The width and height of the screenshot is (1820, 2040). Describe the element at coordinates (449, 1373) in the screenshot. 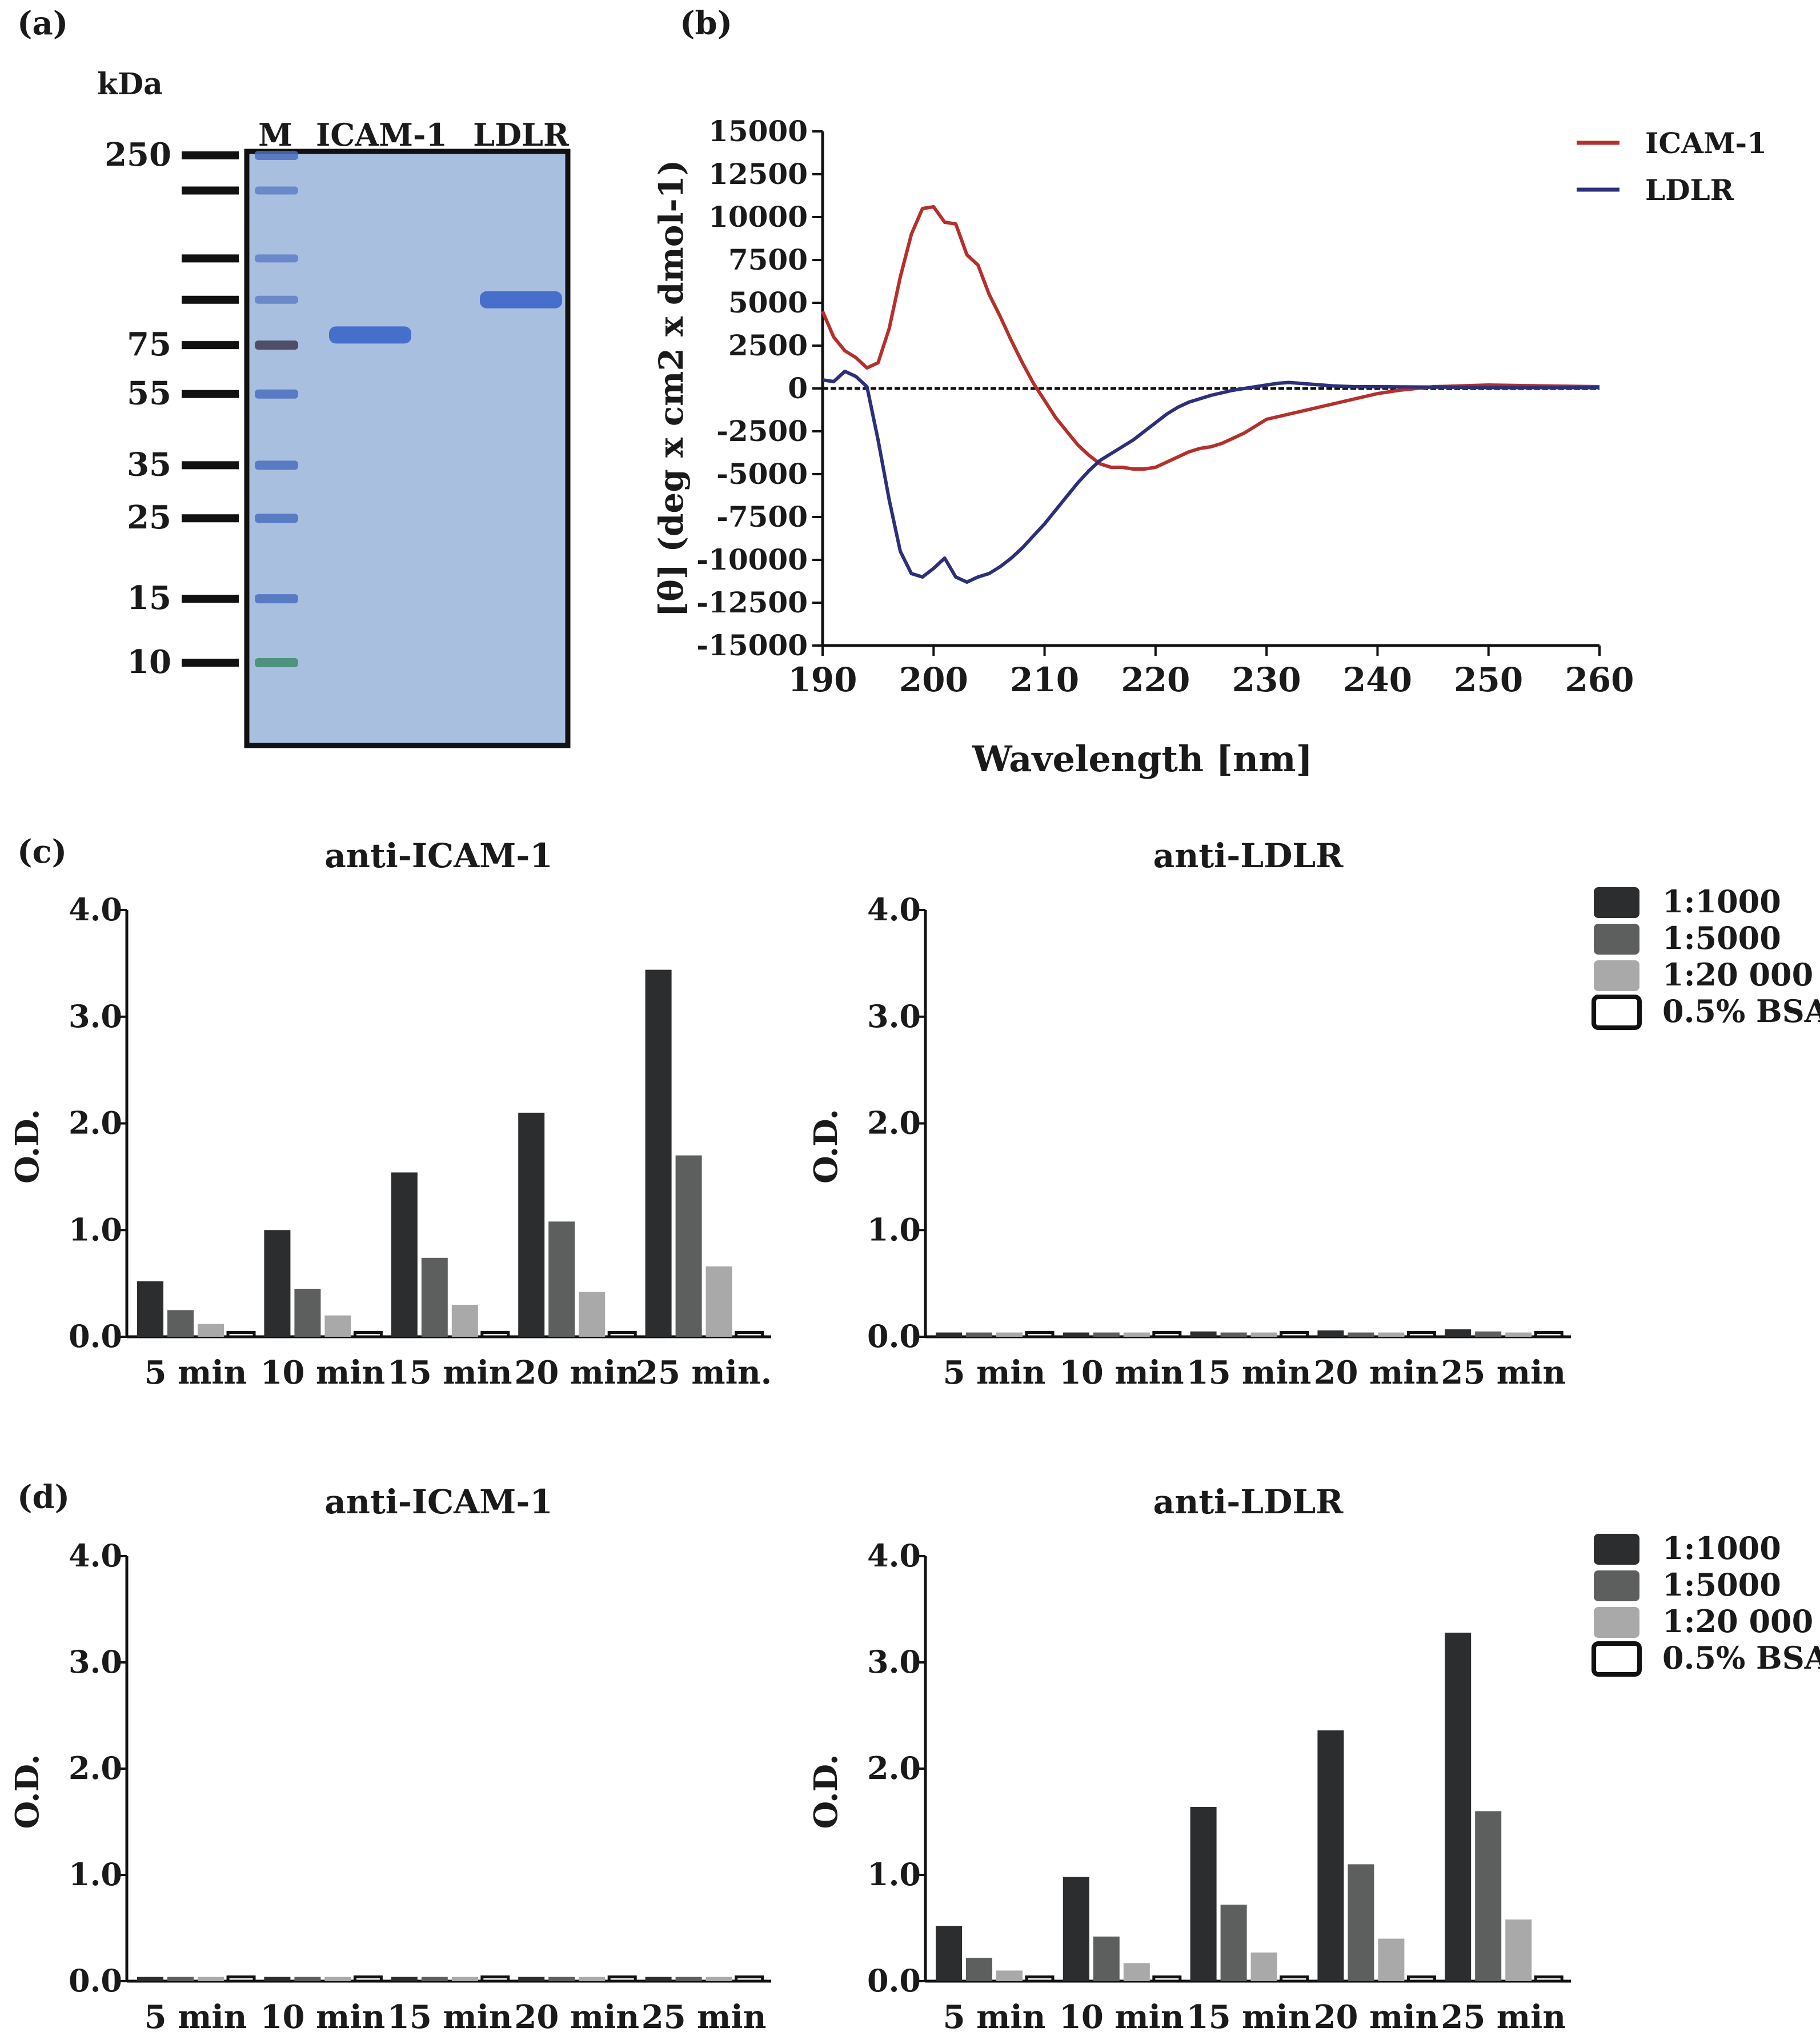

I see `x-tick-label: 15 min` at that location.